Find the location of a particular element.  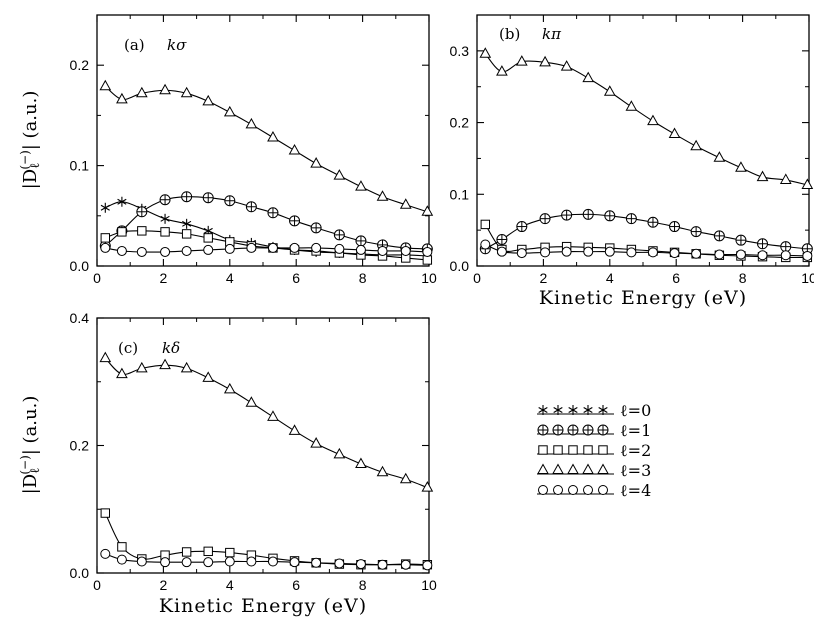

y-tick-label: 0.2 is located at coordinates (460, 123).